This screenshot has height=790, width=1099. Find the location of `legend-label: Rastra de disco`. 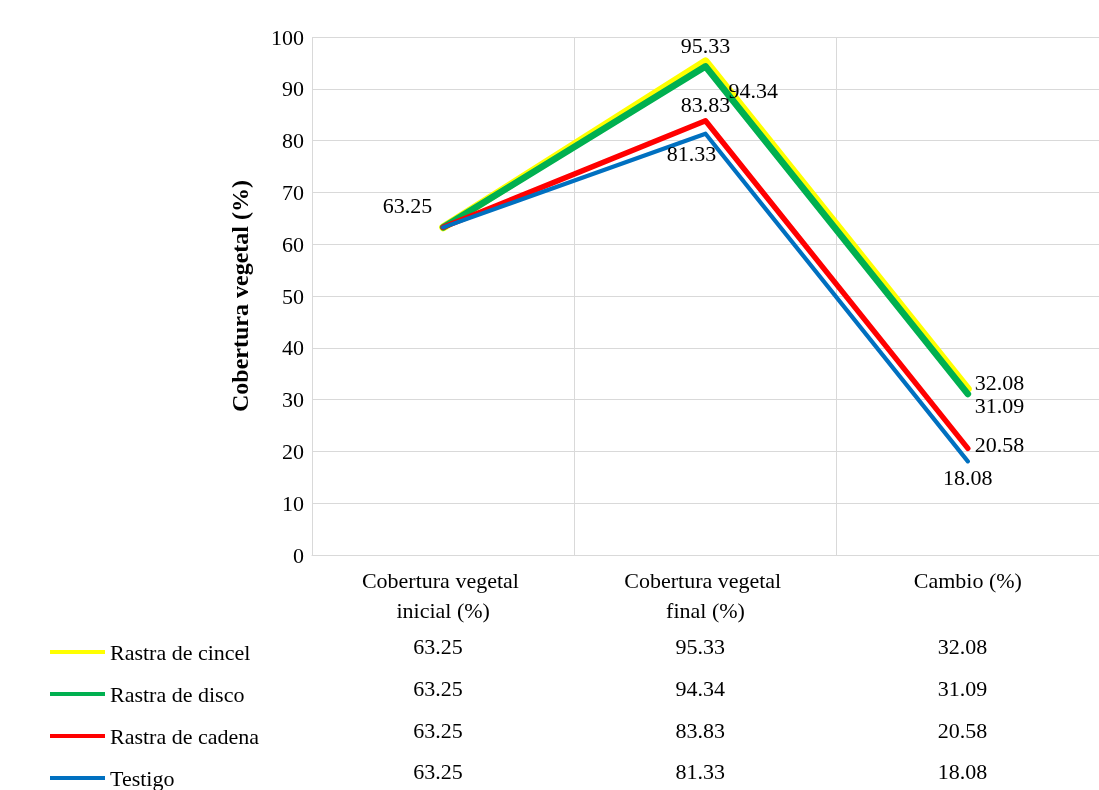

legend-label: Rastra de disco is located at coordinates (177, 694).